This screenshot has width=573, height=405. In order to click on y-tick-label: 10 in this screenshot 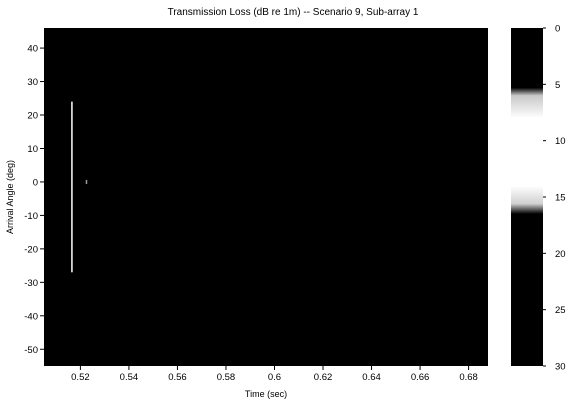, I will do `click(32, 149)`.